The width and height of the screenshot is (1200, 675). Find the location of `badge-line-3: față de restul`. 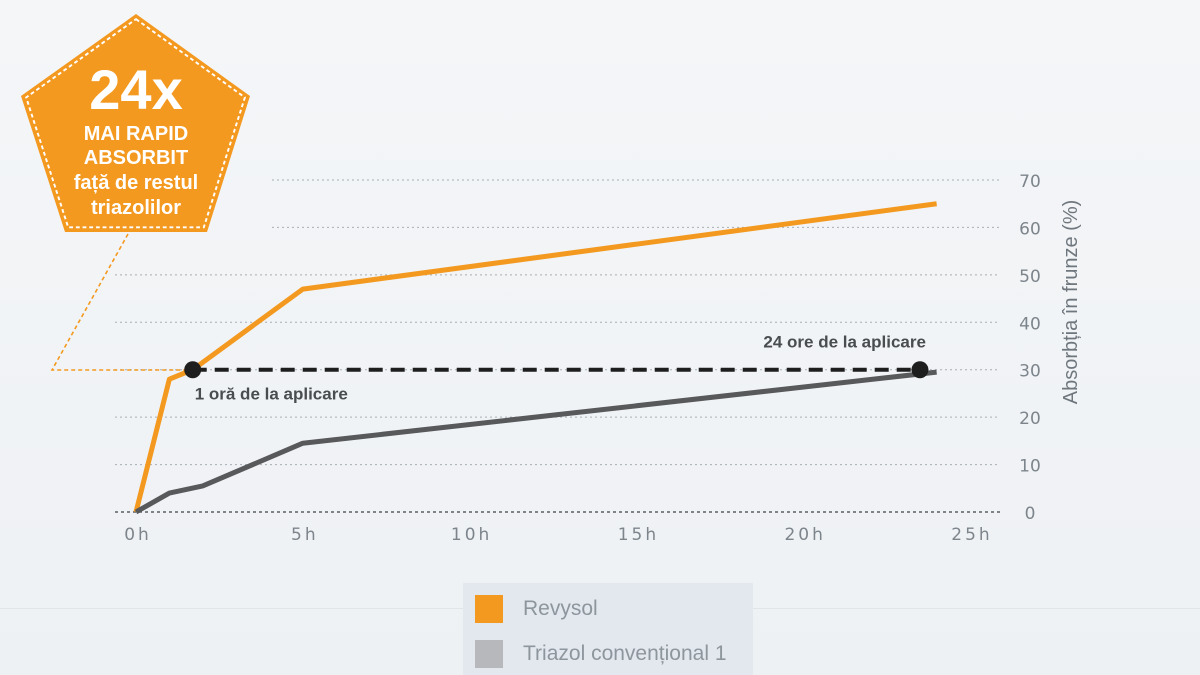

badge-line-3: față de restul is located at coordinates (136, 183).